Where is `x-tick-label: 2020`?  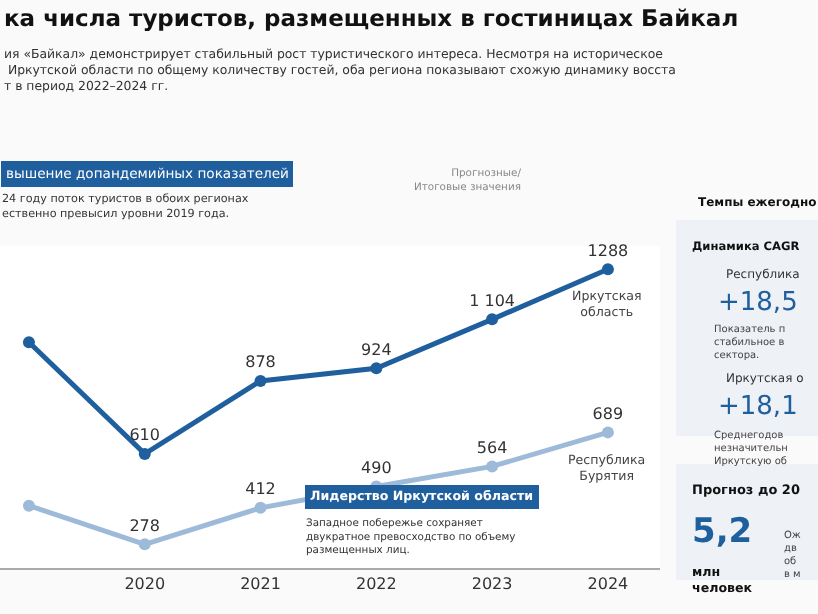 x-tick-label: 2020 is located at coordinates (145, 584).